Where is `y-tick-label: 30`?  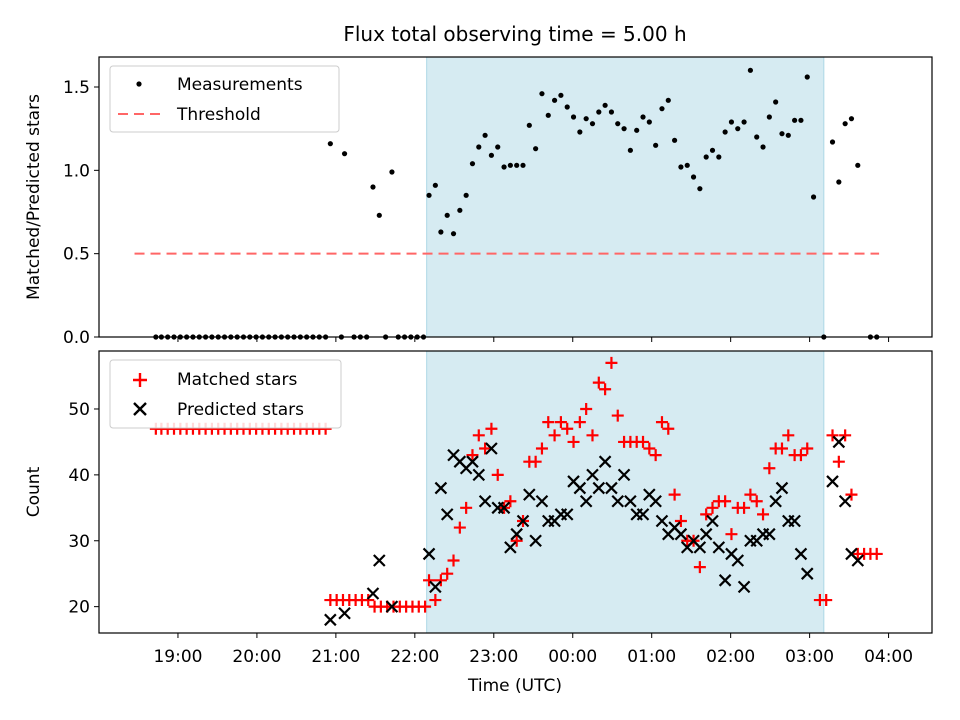
y-tick-label: 30 is located at coordinates (79, 542).